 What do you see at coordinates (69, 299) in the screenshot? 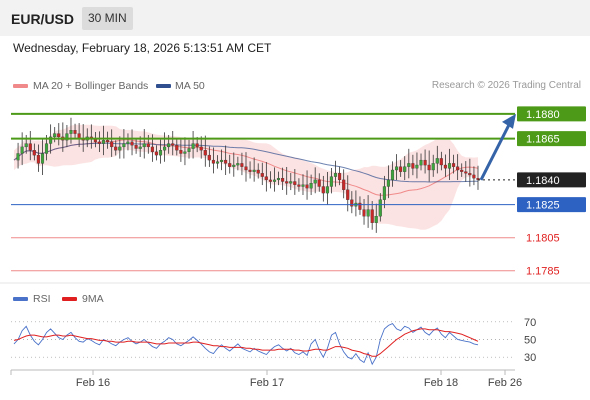
I see `ma9-legend-swatch` at bounding box center [69, 299].